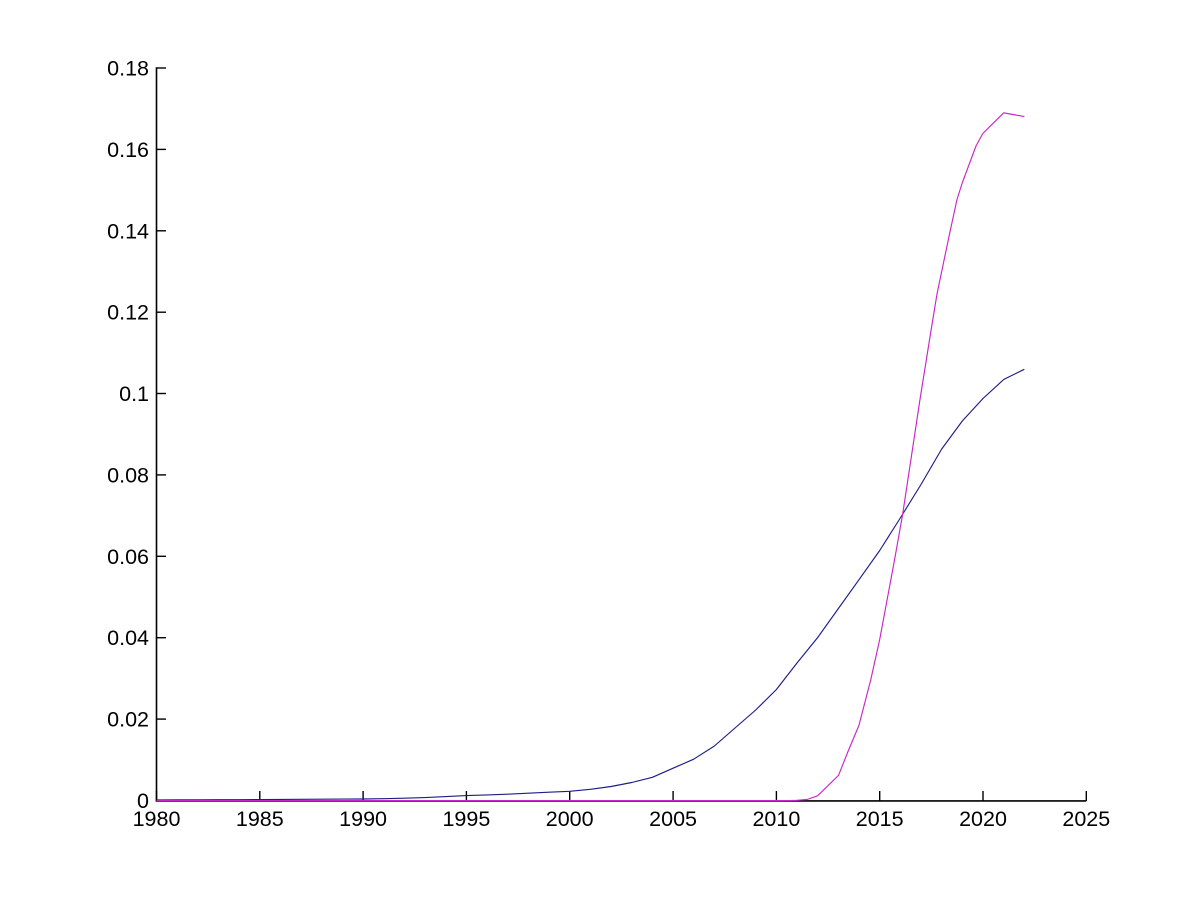 The image size is (1200, 900). Describe the element at coordinates (673, 819) in the screenshot. I see `svg-text: 2005` at that location.